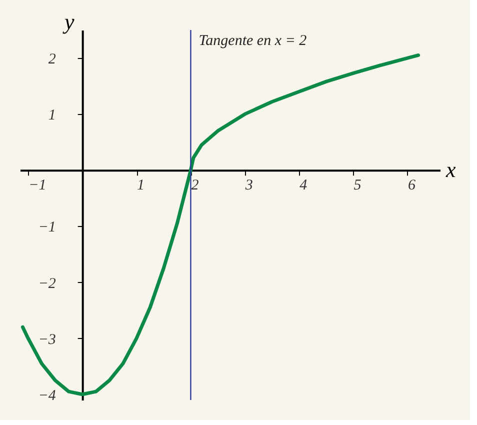  I want to click on y-tick-label: −2, so click(47, 284).